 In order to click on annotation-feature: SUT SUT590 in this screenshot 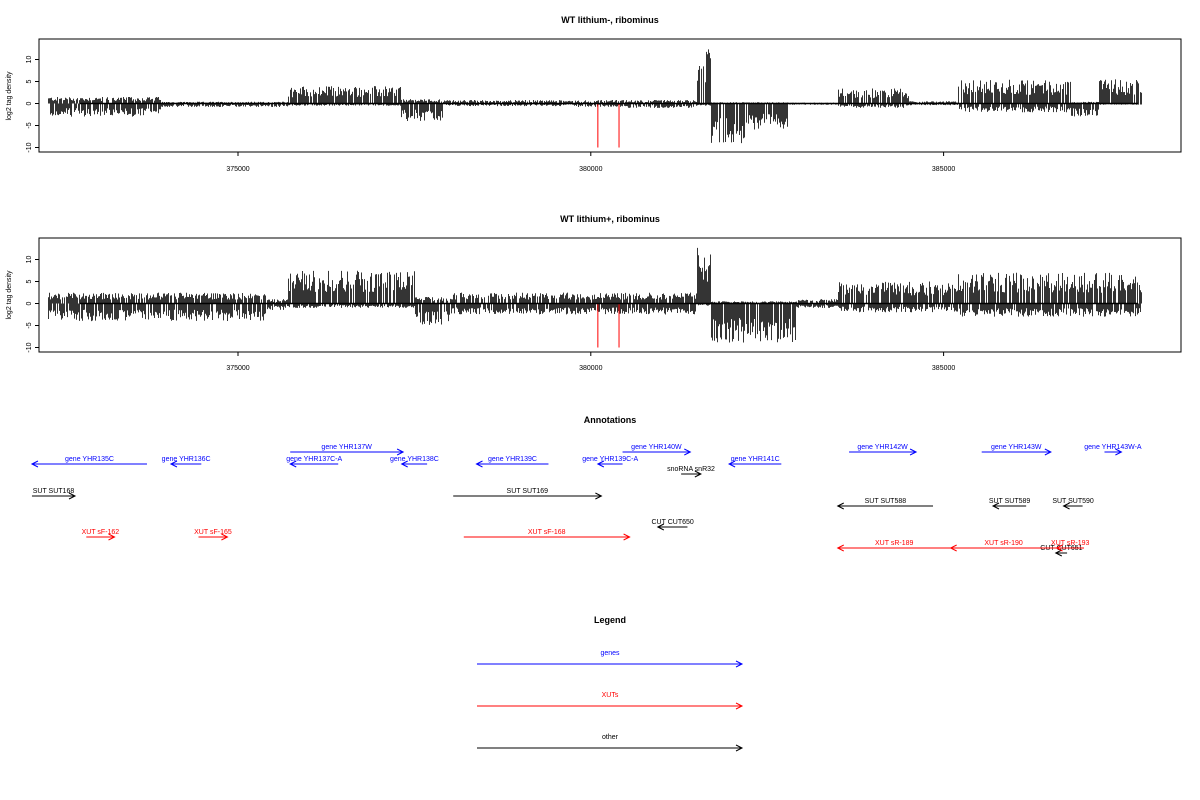, I will do `click(1073, 504)`.